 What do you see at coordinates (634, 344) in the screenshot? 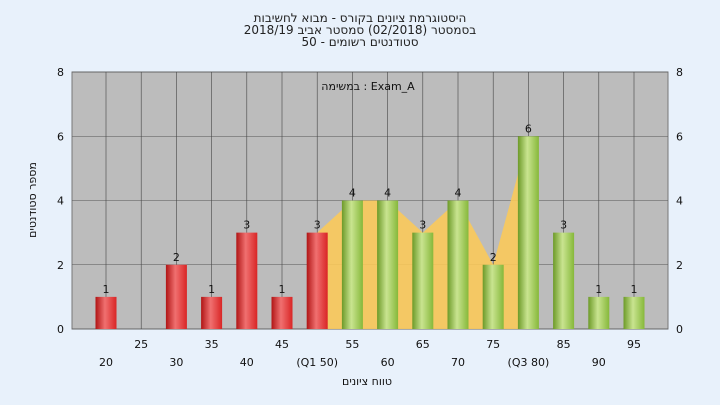
I see `x-tick-95: 95` at bounding box center [634, 344].